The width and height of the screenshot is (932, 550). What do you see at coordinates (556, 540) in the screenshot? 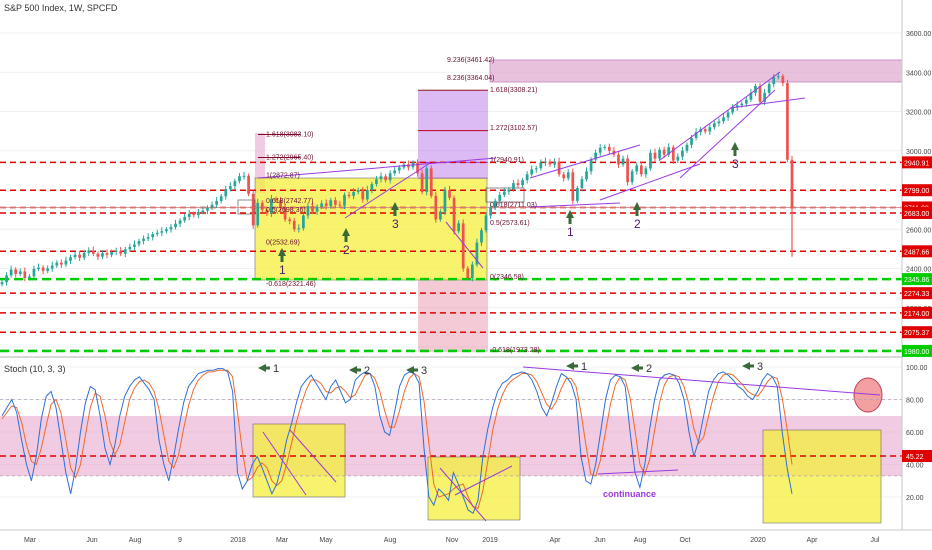
I see `time-label: Apr` at bounding box center [556, 540].